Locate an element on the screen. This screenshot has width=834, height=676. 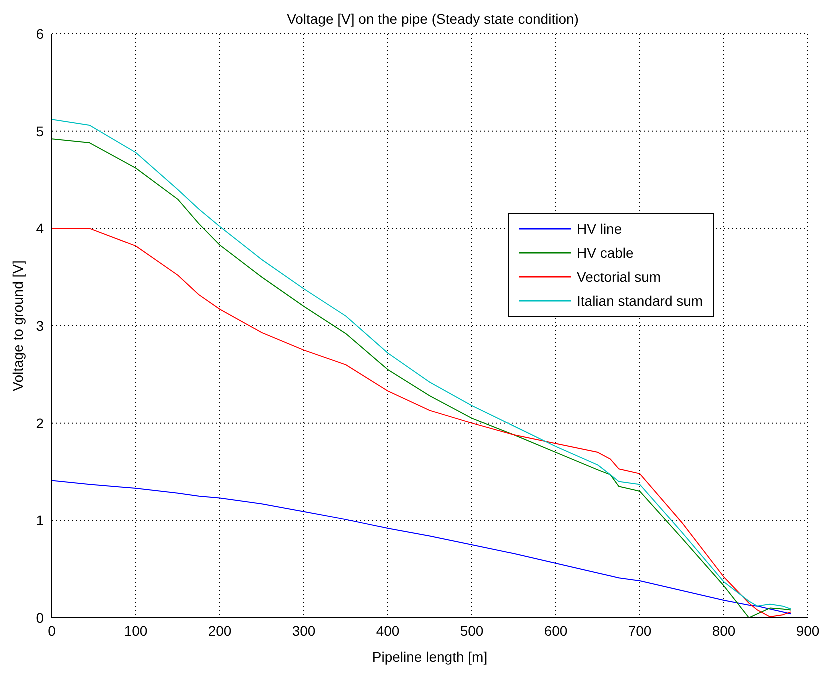
x-tick-label: 700 is located at coordinates (640, 630).